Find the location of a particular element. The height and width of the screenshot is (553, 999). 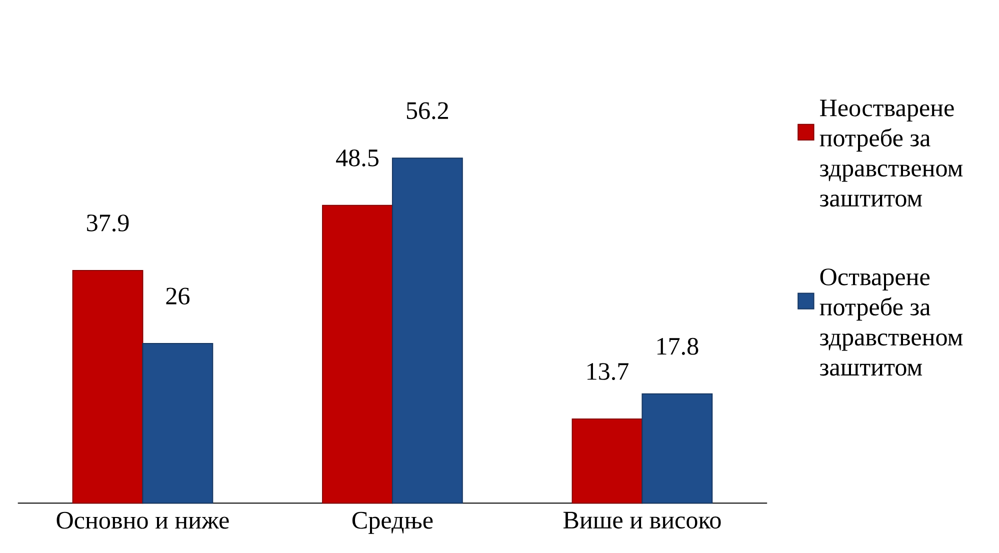

x-tick-label: Више и високо is located at coordinates (642, 520).